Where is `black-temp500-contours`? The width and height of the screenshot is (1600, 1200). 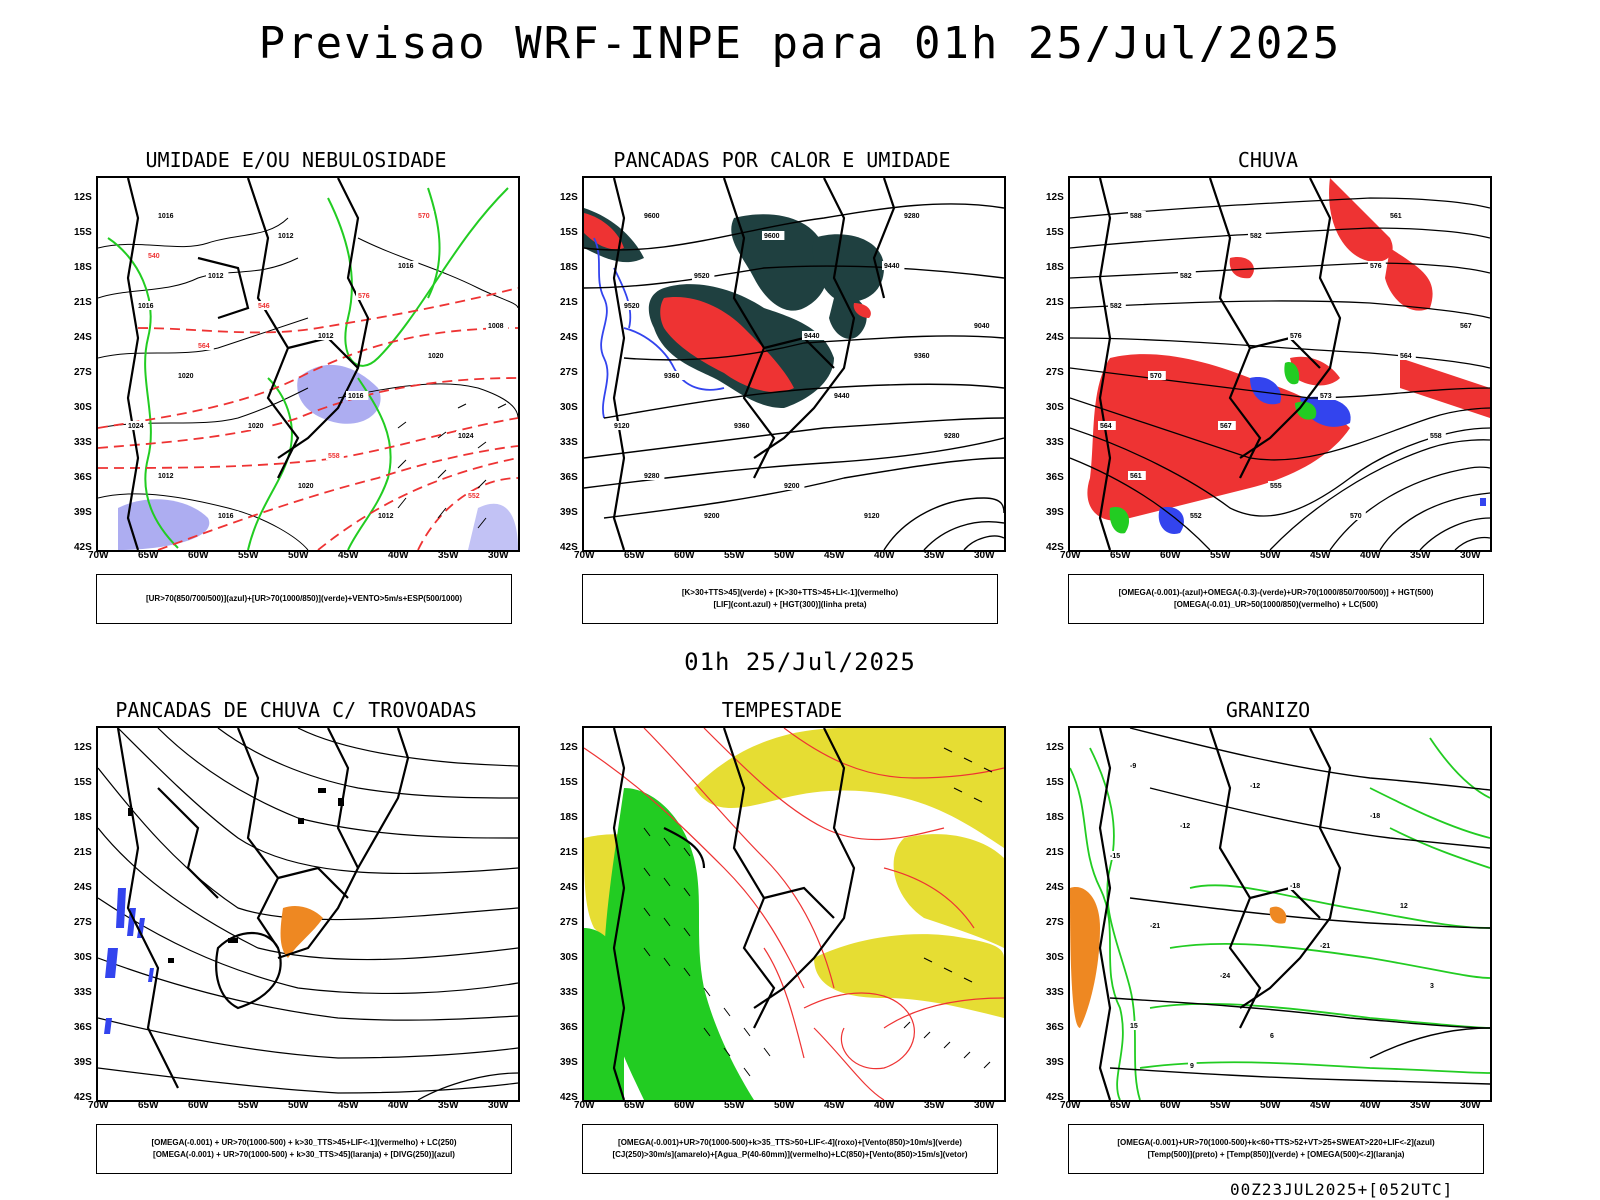
black-temp500-contours is located at coordinates (1299, 906).